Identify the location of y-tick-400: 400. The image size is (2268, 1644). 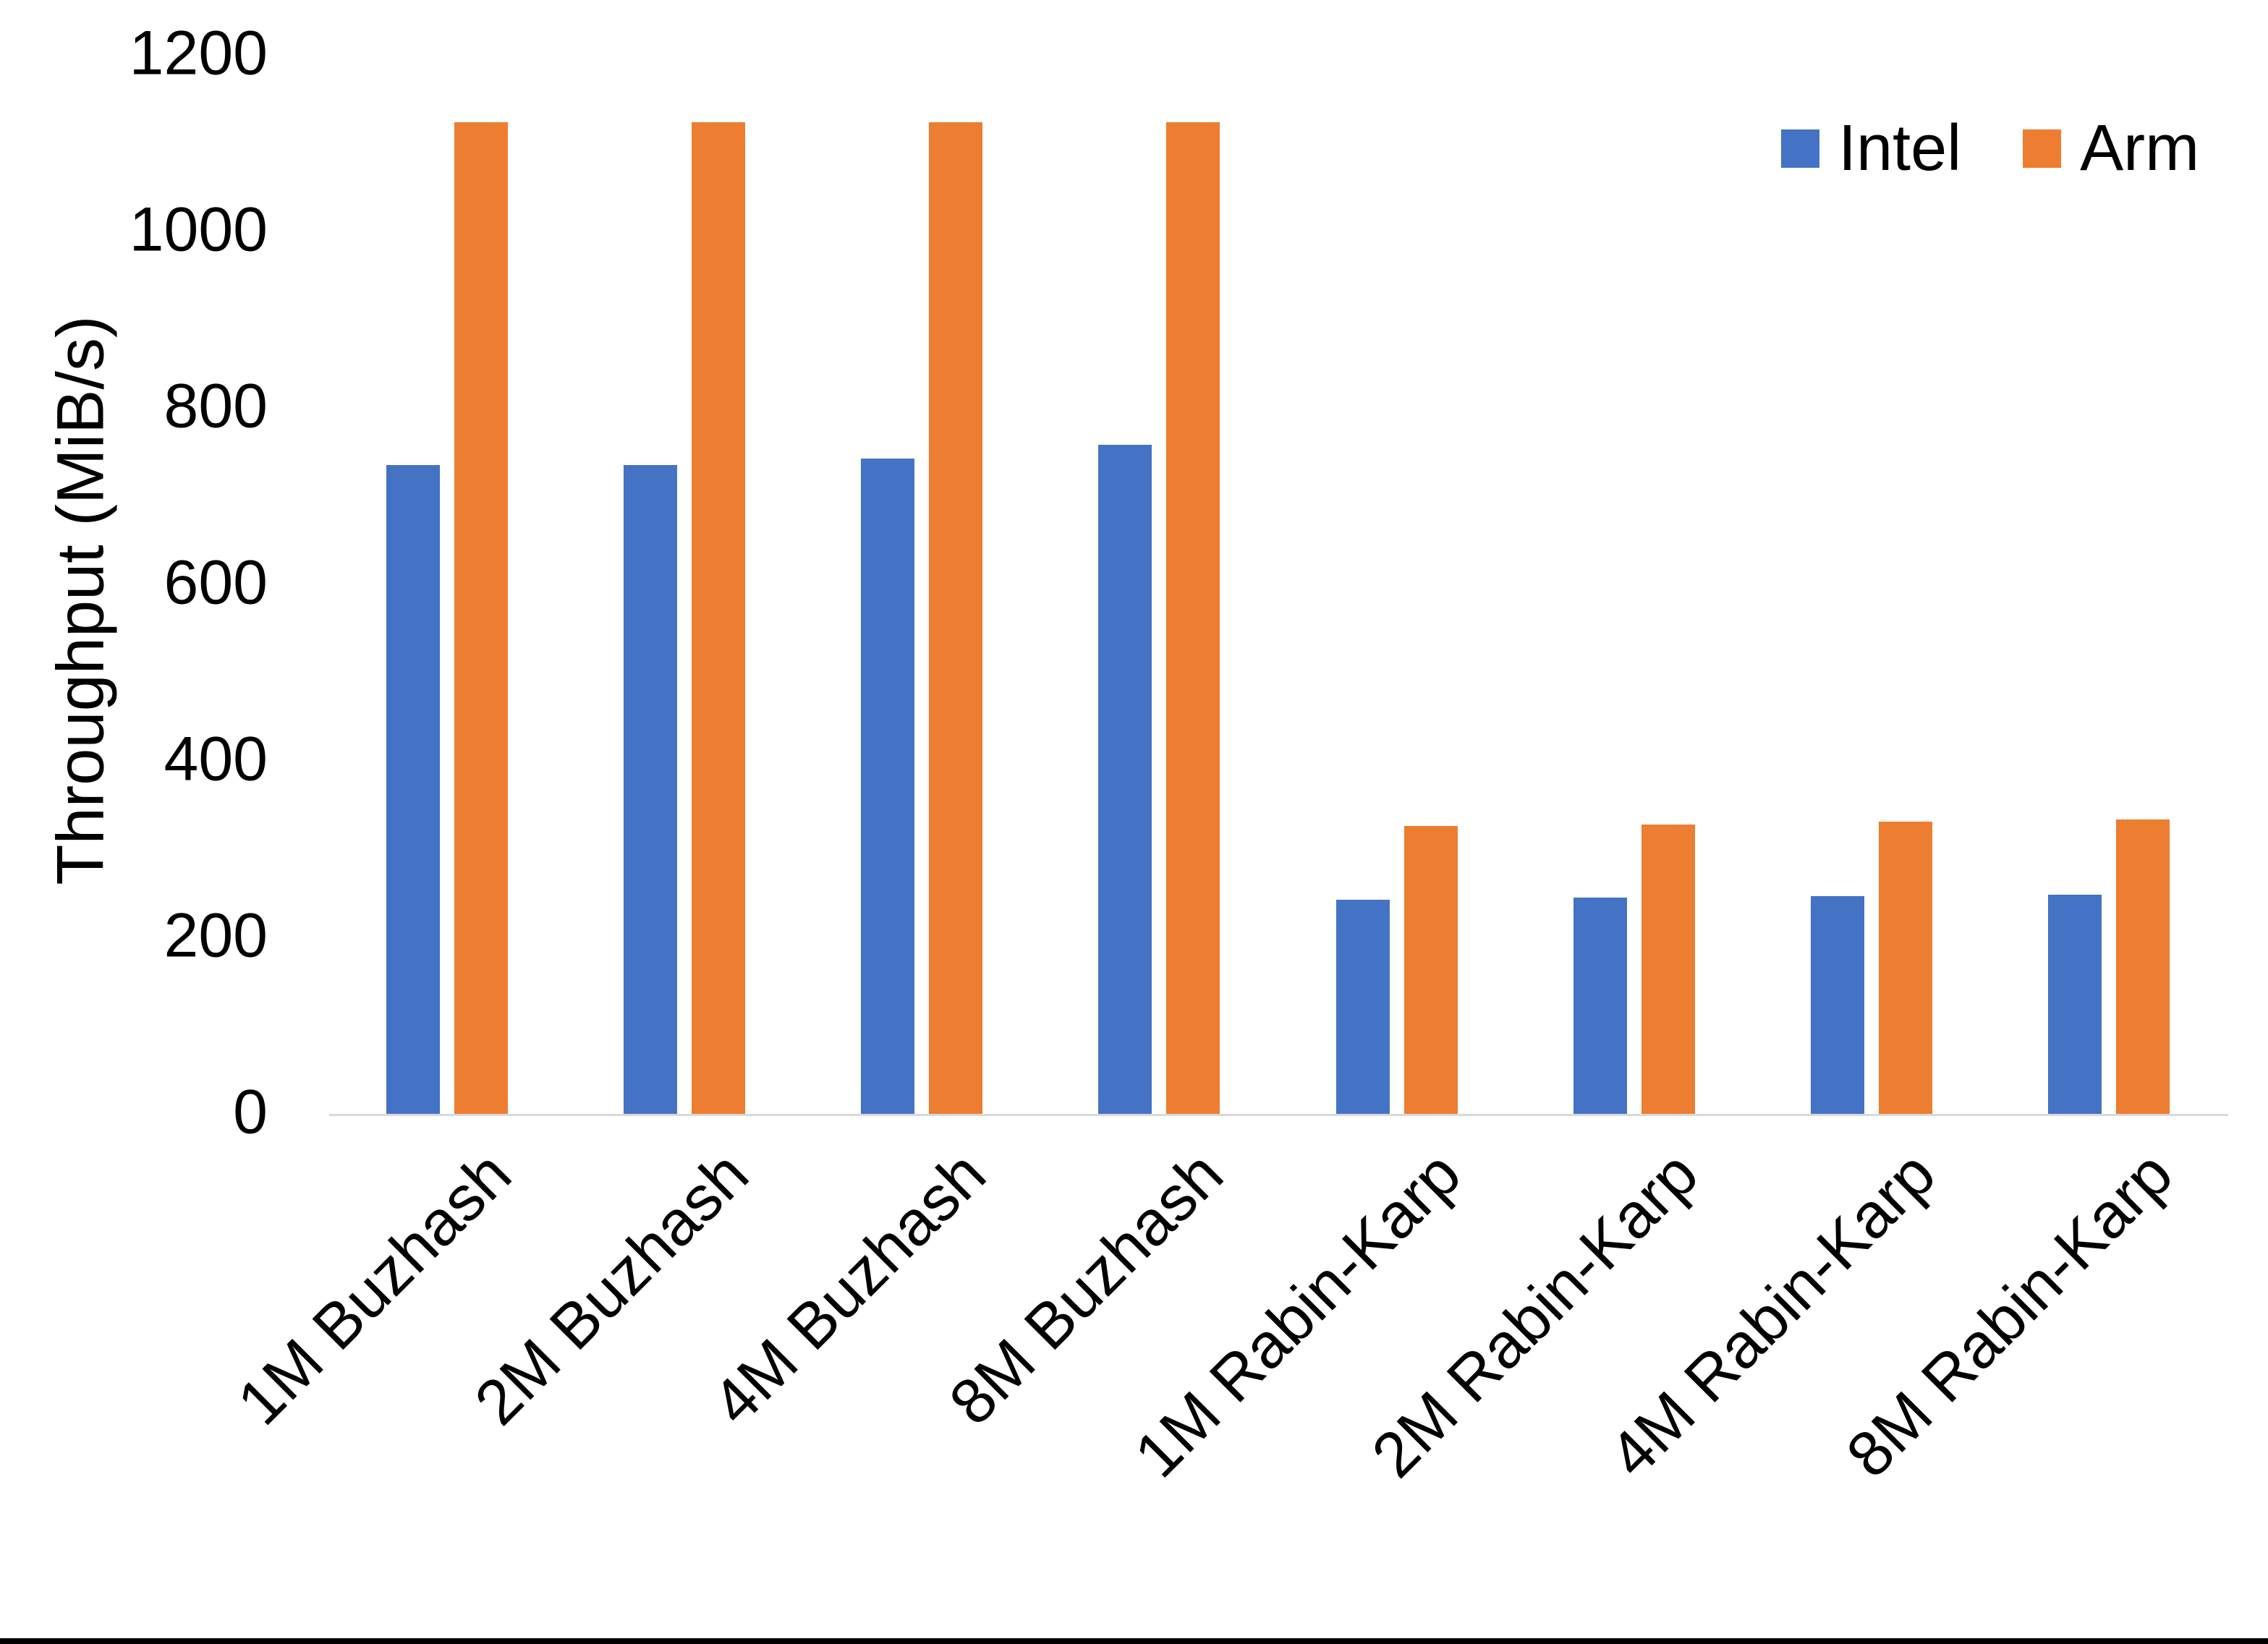
(216, 759).